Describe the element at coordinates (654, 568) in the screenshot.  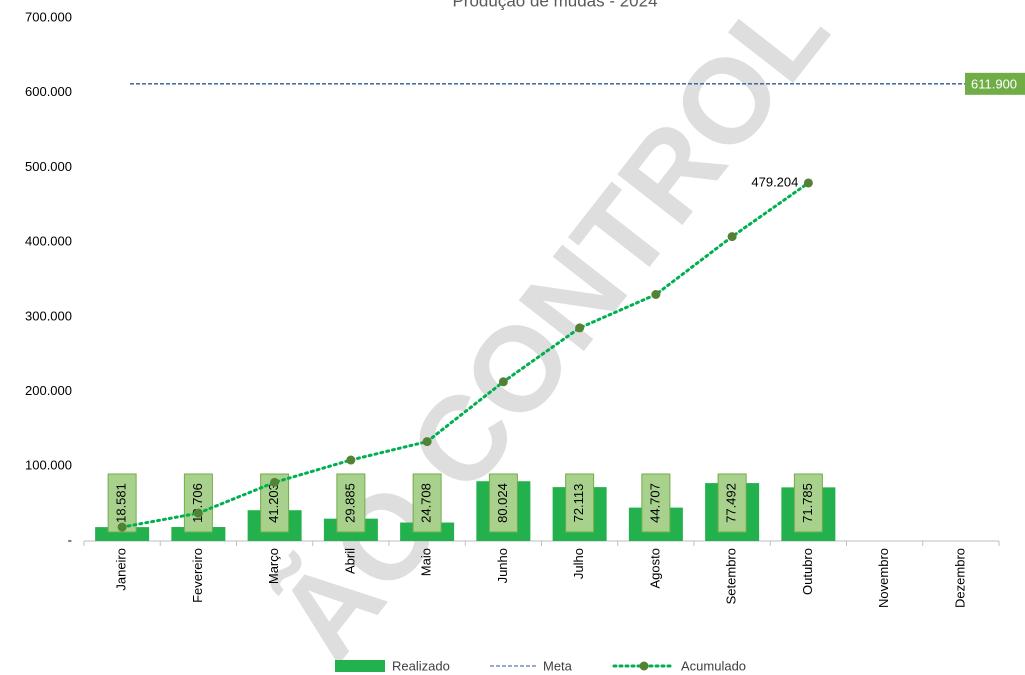
I see `x-tick-label: Agosto` at that location.